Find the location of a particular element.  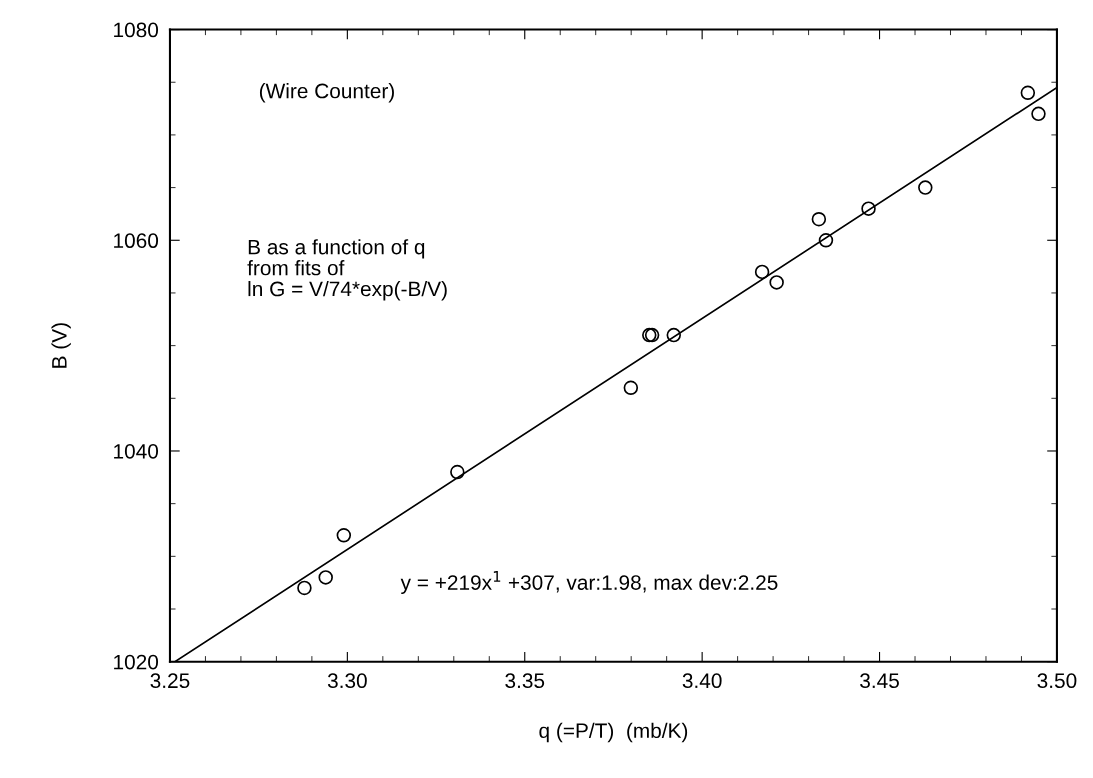

x-tick-label: 3.30 is located at coordinates (347, 681).